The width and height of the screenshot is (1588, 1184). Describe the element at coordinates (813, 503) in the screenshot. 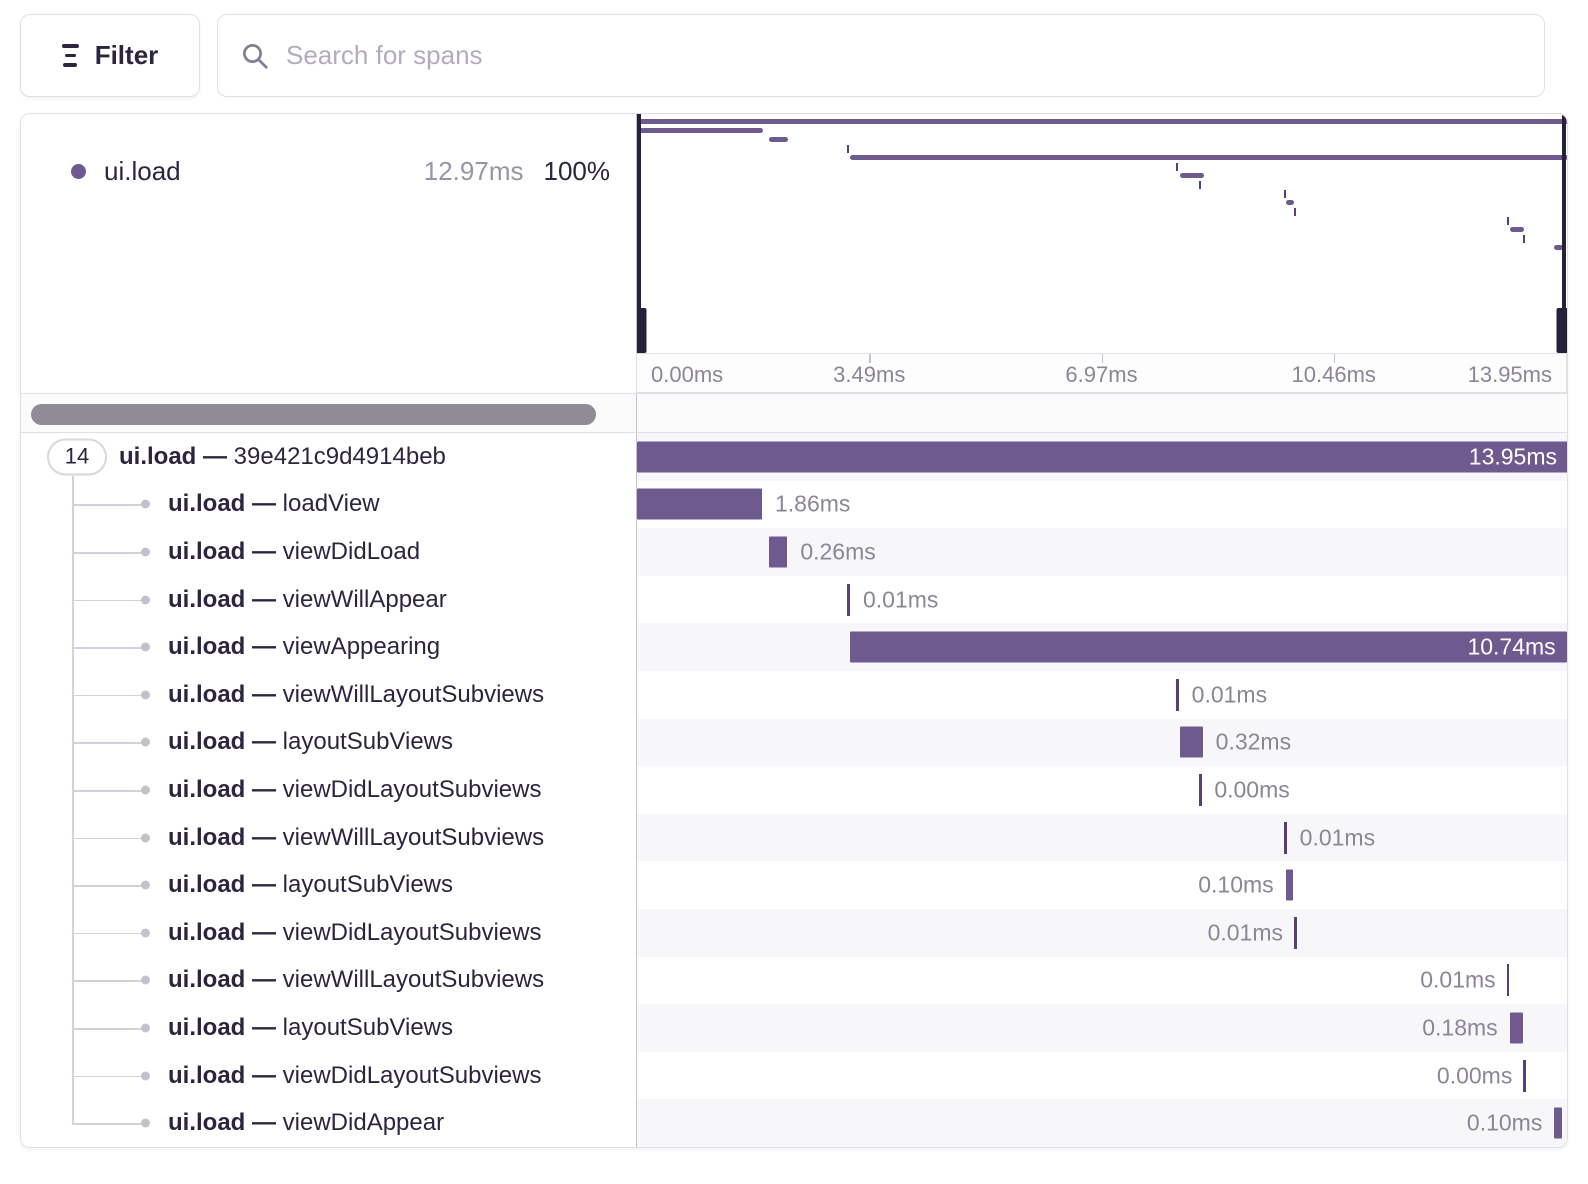

I see `span-duration-label: 1.86ms` at that location.